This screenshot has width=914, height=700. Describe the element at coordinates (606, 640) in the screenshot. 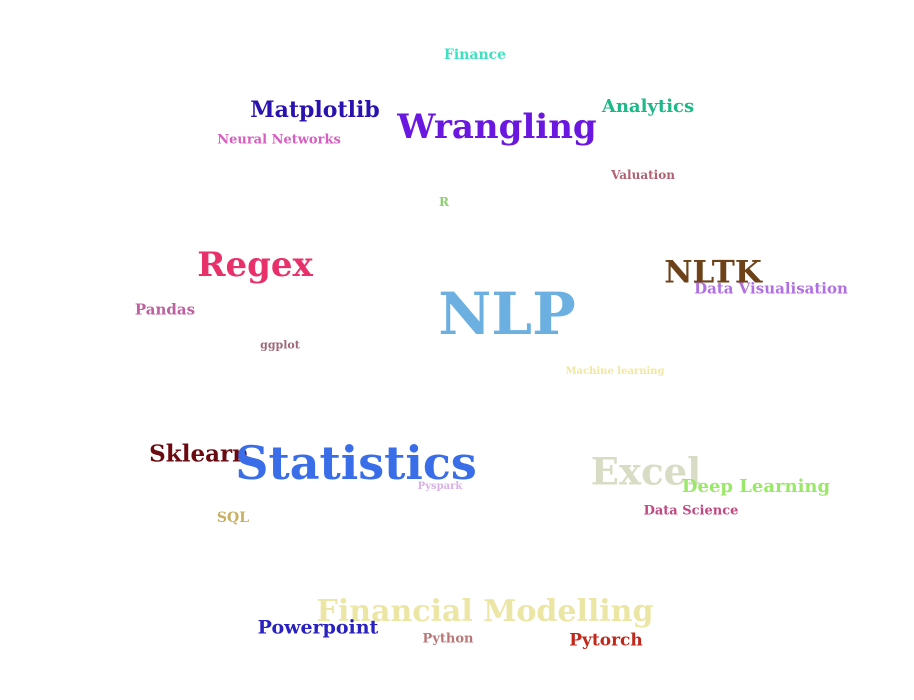

I see `word-pytorch: Pytorch` at that location.